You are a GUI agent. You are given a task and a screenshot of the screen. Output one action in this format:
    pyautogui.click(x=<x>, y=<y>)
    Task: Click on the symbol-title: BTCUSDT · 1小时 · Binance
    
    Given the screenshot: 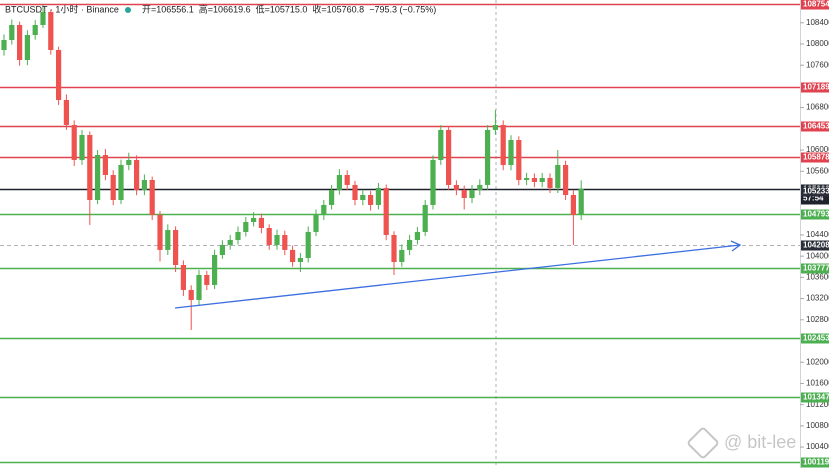 What is the action you would take?
    pyautogui.click(x=62, y=8)
    